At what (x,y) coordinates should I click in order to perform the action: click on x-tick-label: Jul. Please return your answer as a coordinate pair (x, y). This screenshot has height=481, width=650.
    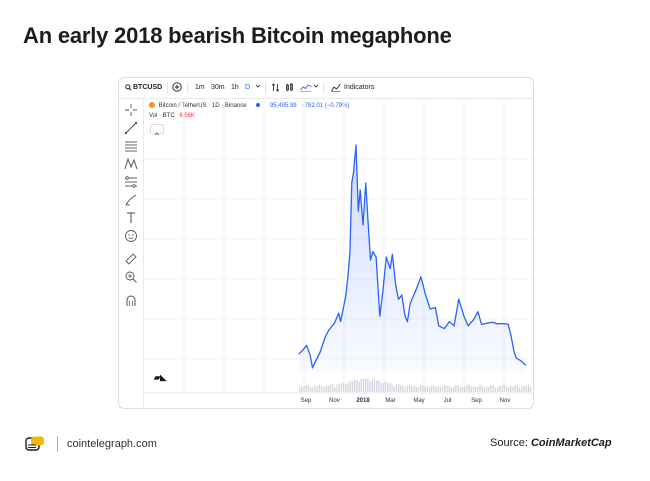
    Looking at the image, I should click on (448, 401).